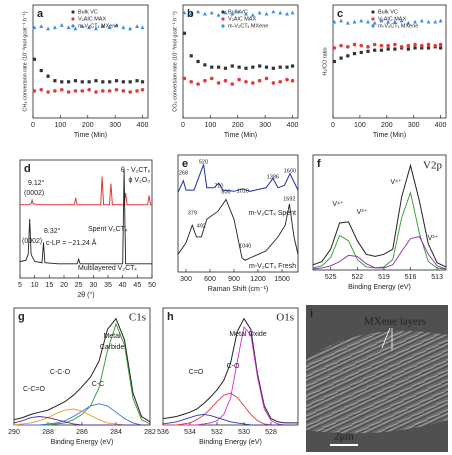 The image size is (452, 455). I want to click on annotation: C=O, so click(196, 372).